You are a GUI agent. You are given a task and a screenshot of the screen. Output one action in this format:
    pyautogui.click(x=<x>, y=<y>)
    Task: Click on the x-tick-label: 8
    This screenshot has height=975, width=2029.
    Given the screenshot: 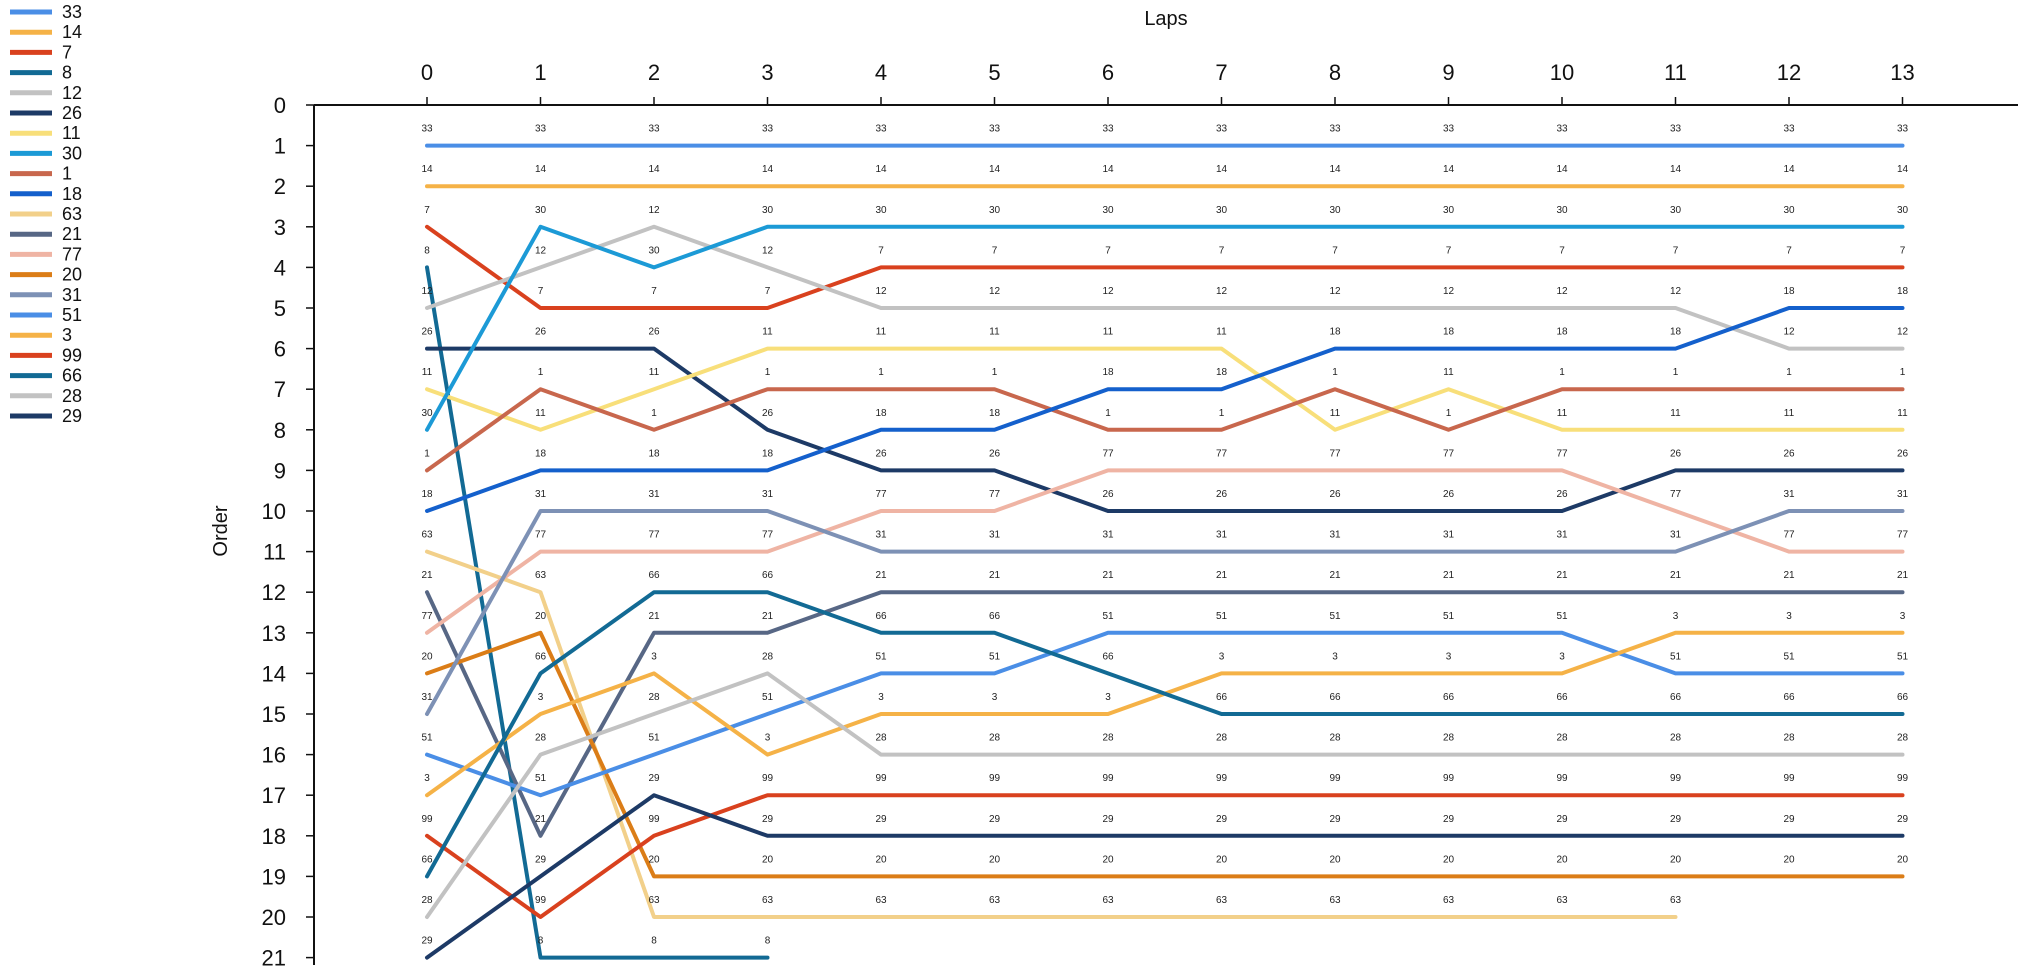 What is the action you would take?
    pyautogui.click(x=1335, y=72)
    